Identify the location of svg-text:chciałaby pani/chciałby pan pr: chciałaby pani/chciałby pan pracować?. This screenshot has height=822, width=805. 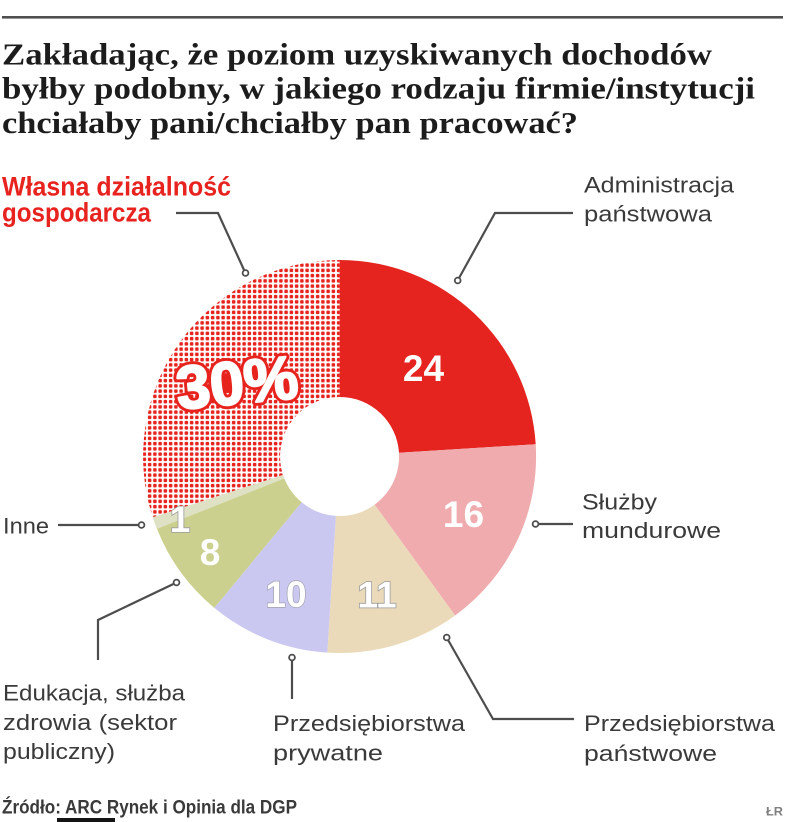
(290, 122).